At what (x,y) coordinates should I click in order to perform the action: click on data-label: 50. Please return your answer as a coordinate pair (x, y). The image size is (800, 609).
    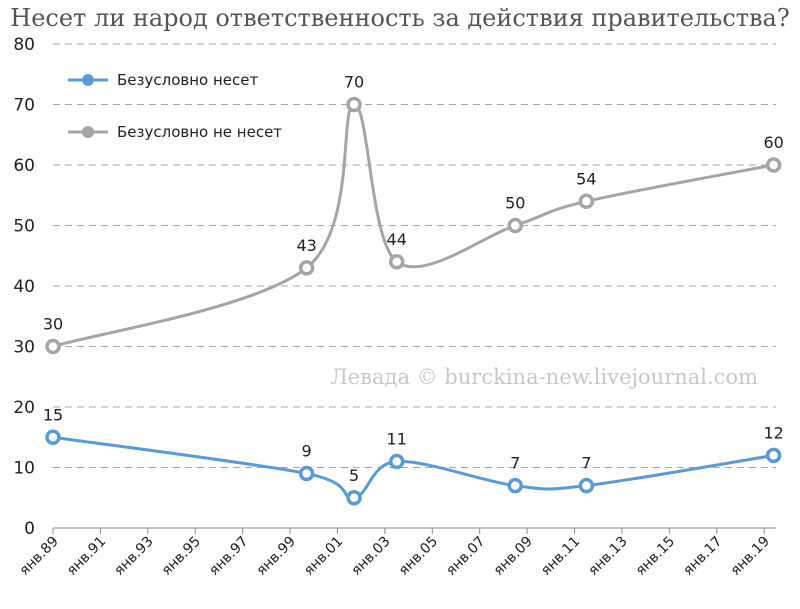
    Looking at the image, I should click on (515, 203).